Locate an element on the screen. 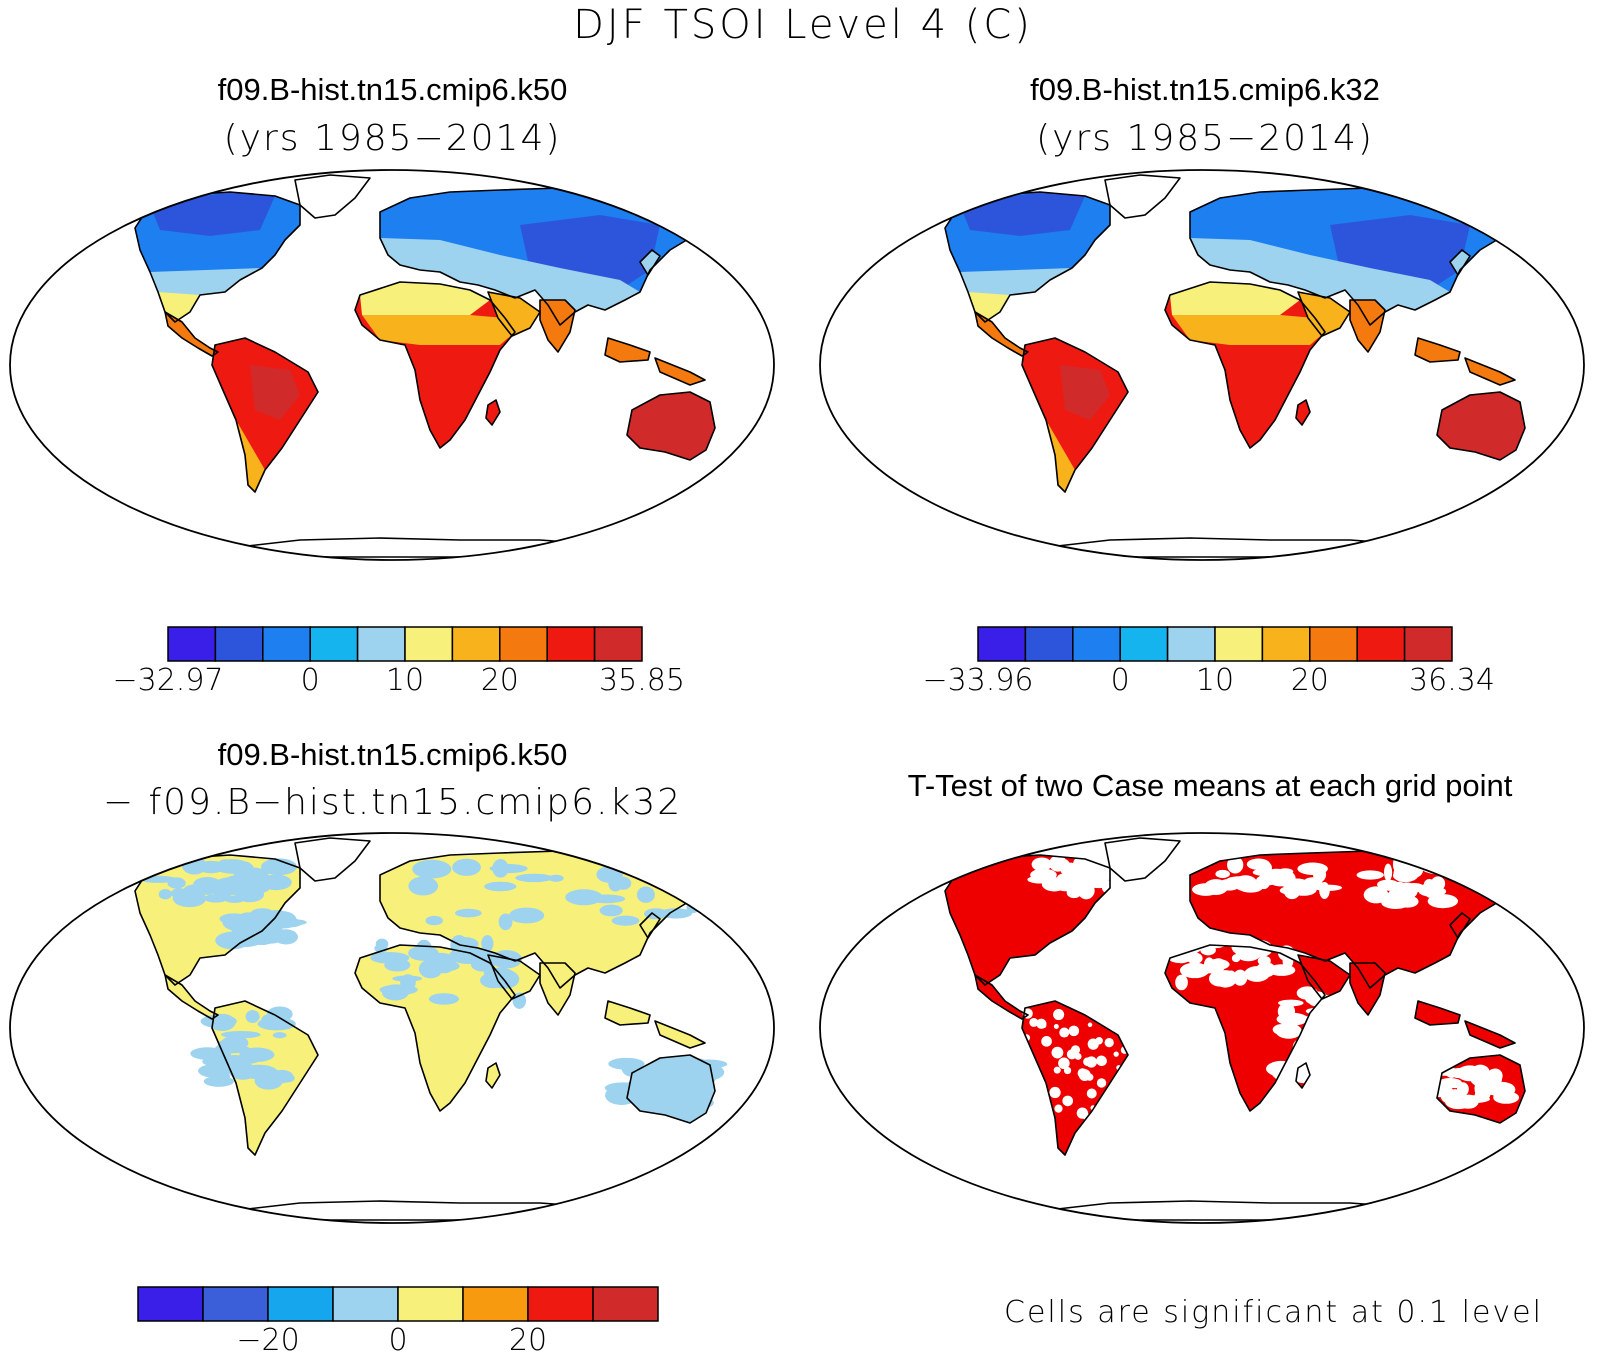  significance-note: Cells are significant at 0.1 level is located at coordinates (1273, 1312).